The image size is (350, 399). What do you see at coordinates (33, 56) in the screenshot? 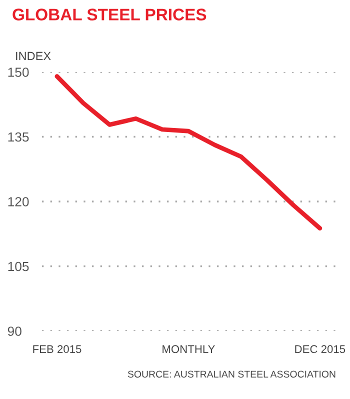
I see `y-axis-title: INDEX` at bounding box center [33, 56].